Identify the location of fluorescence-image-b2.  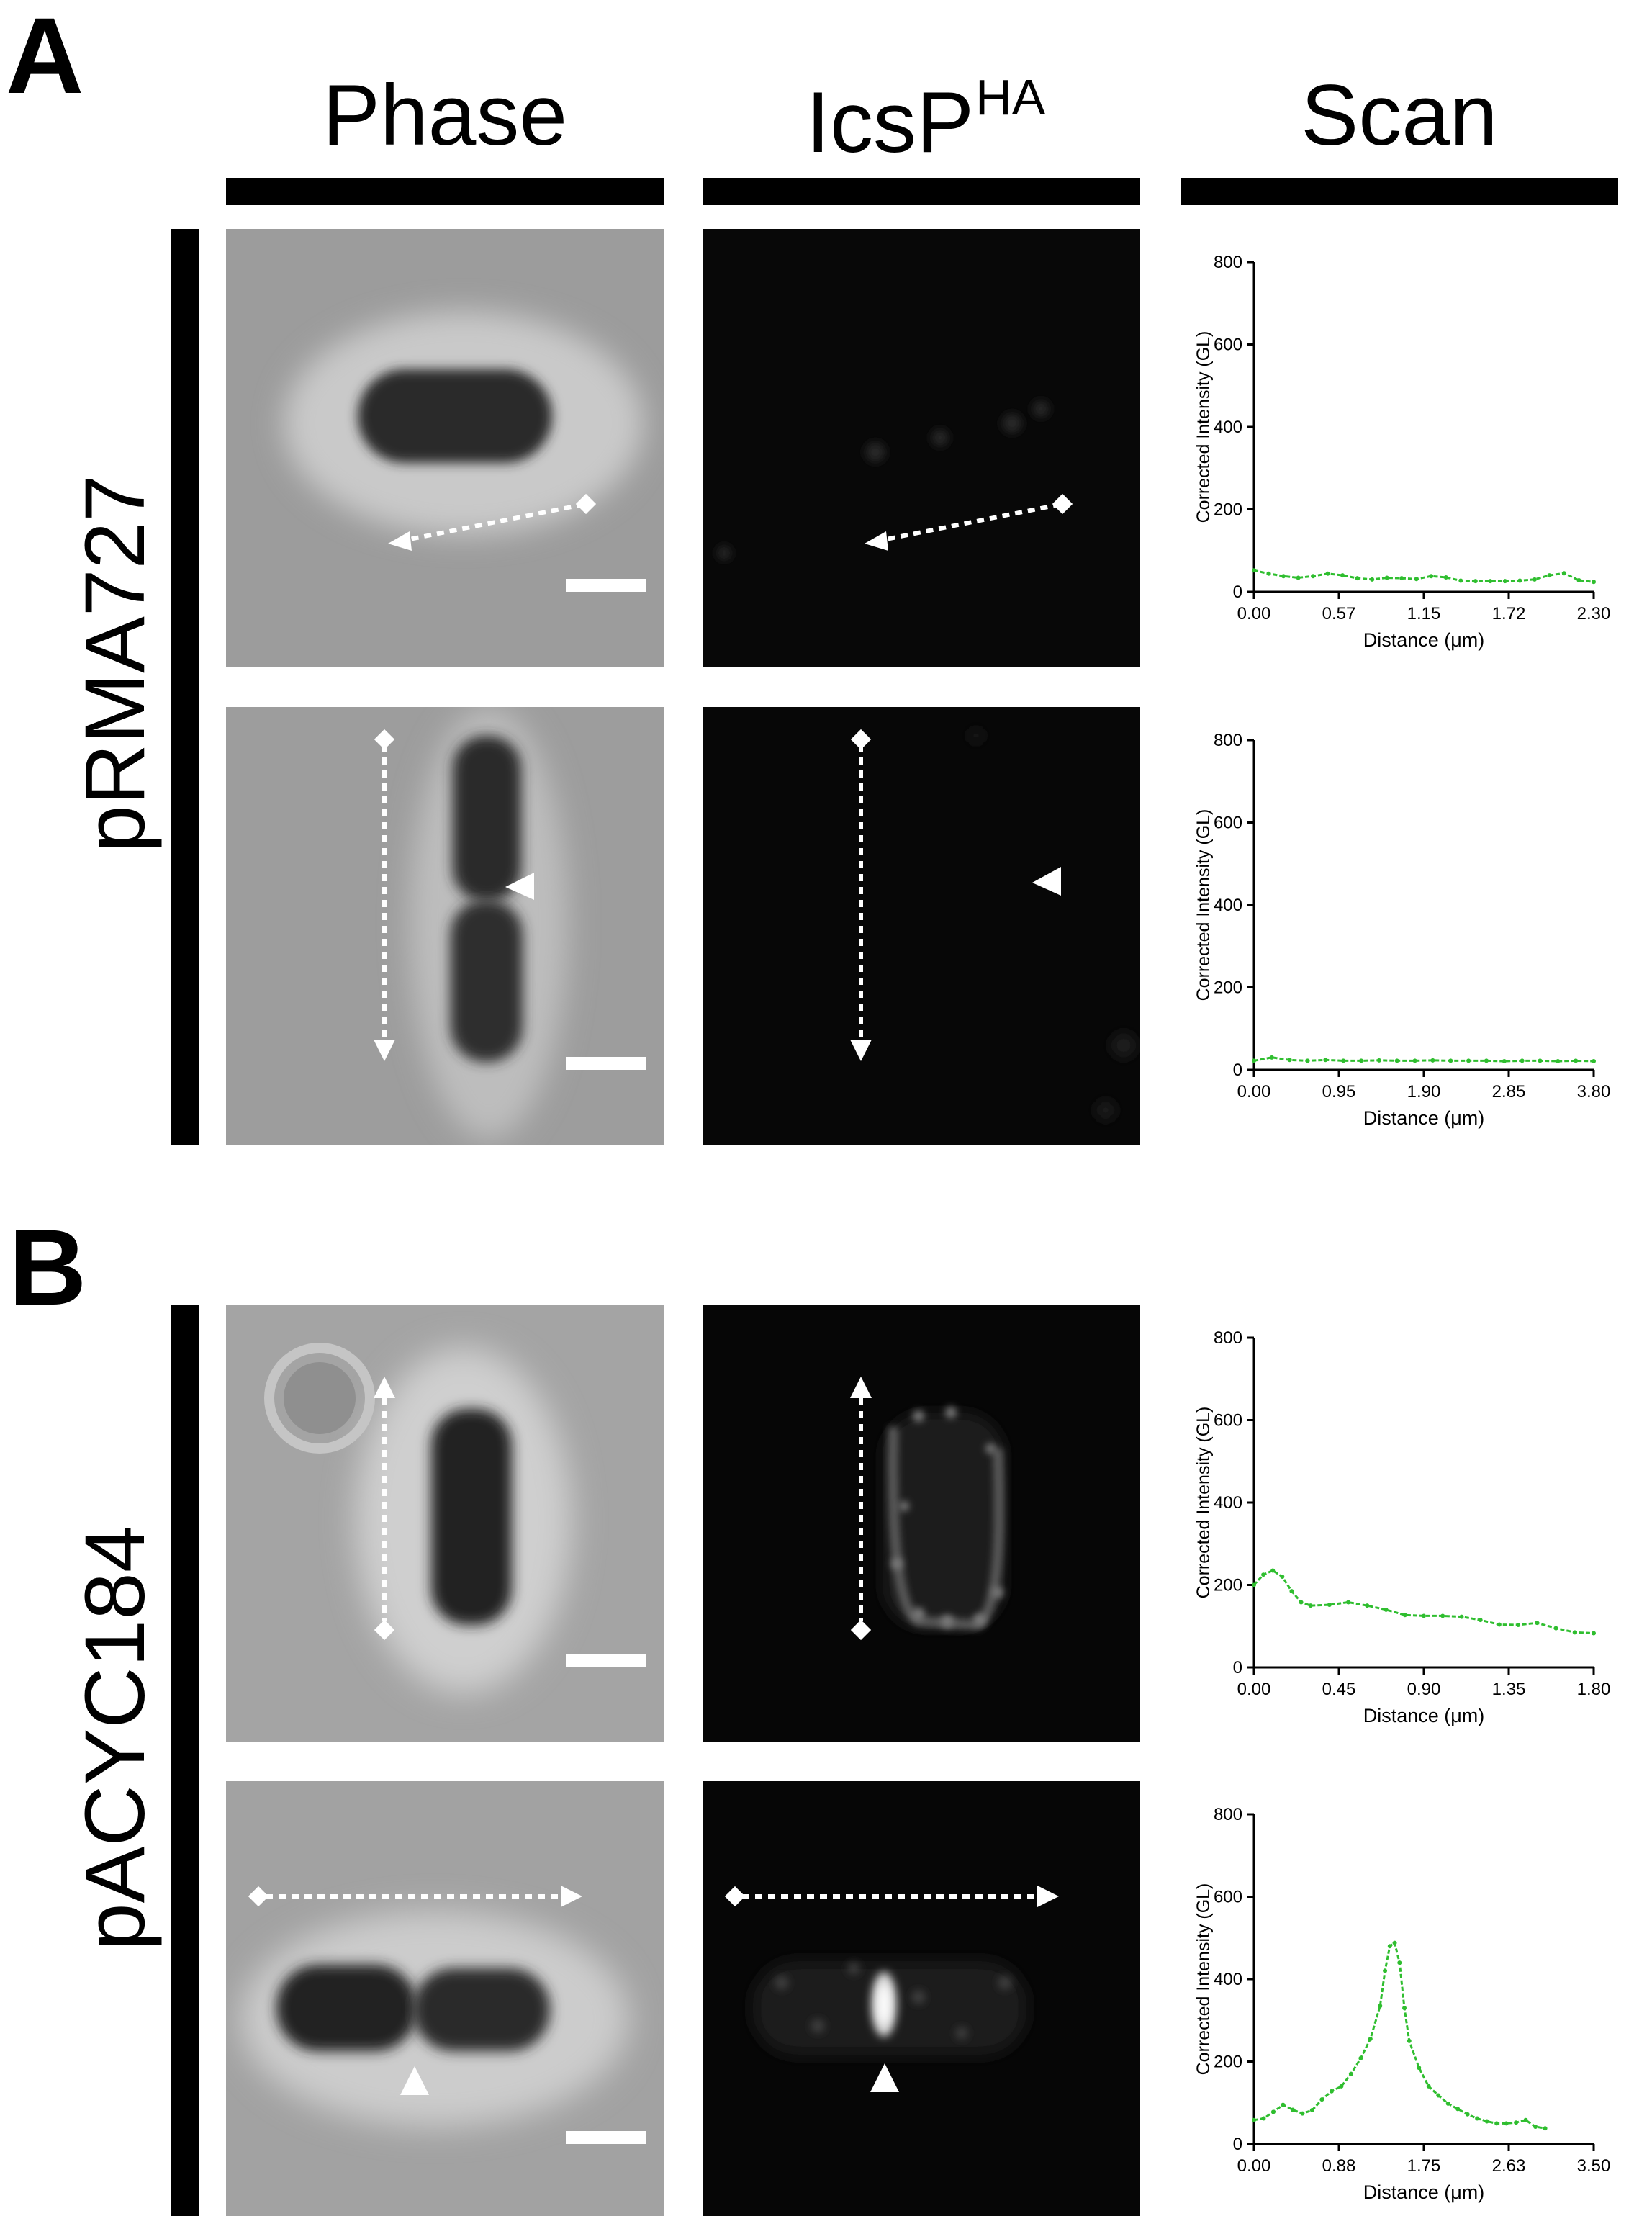
(922, 1998).